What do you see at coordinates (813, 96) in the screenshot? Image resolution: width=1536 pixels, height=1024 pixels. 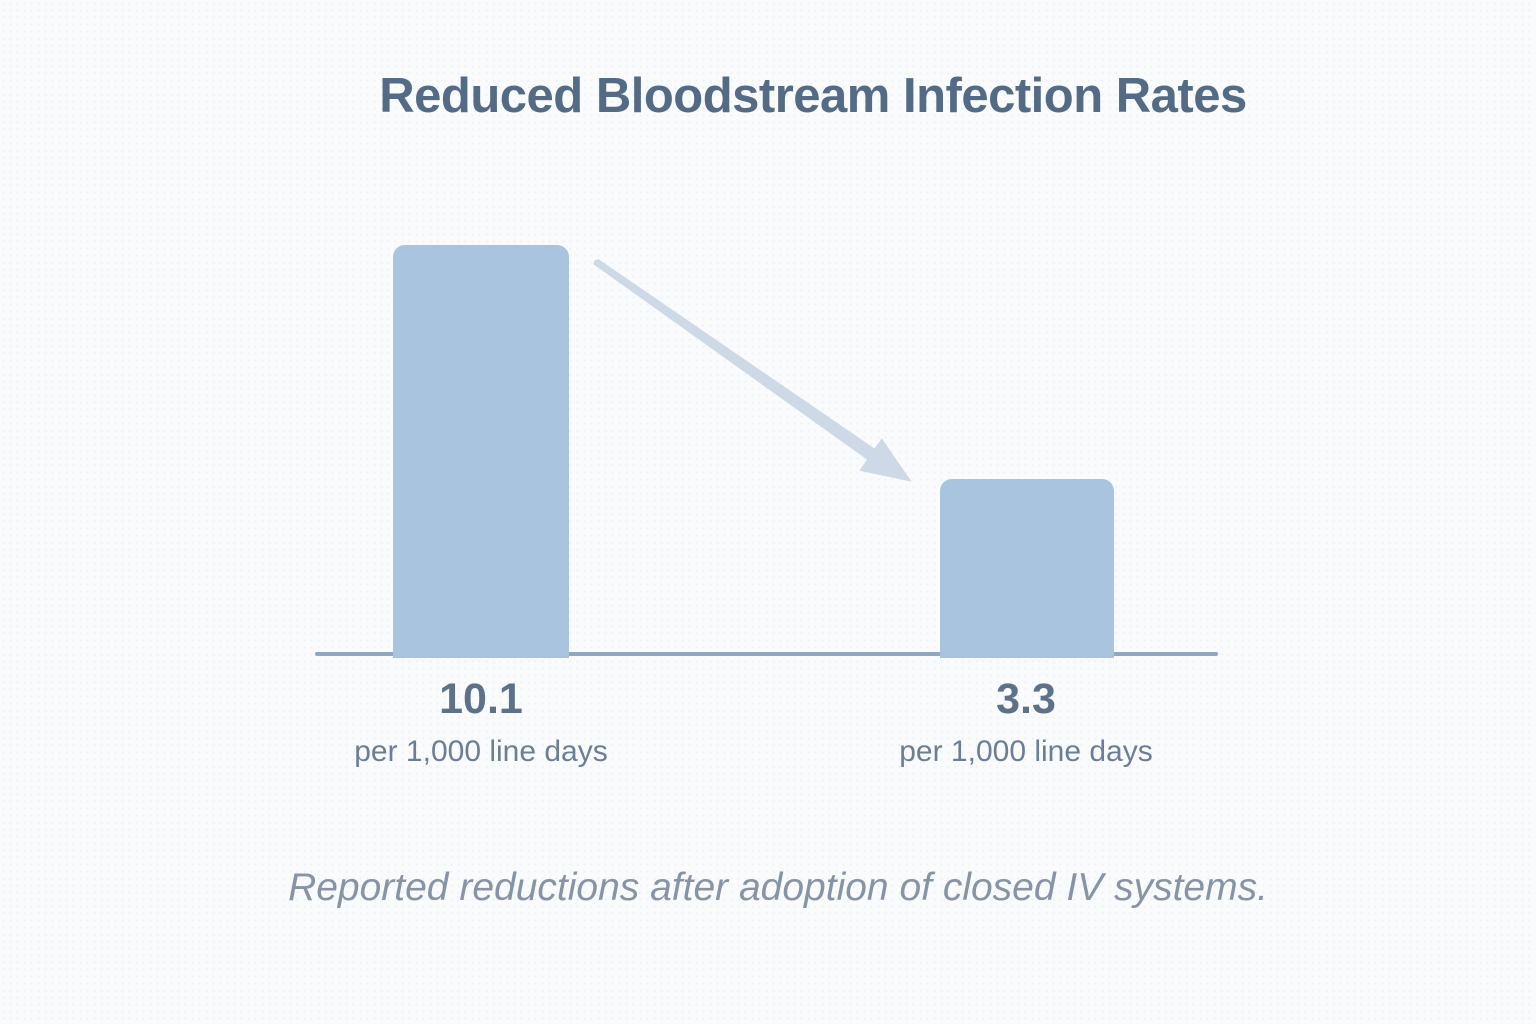 I see `chart-title: Reduced Bloodstream Infection Rates` at bounding box center [813, 96].